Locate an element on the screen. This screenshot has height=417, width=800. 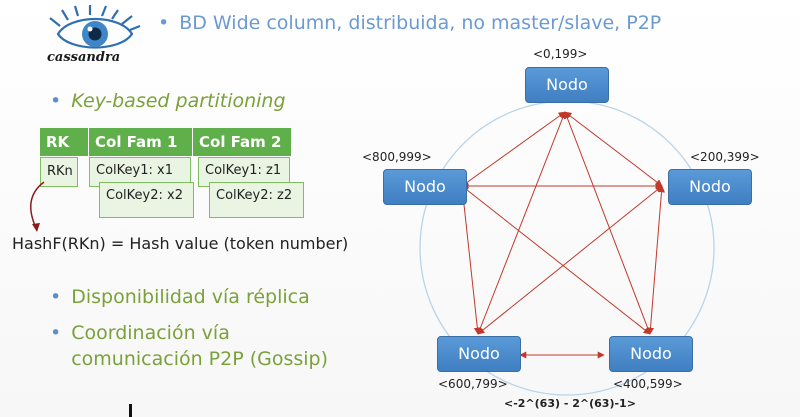
colkey2-z2-cell: ColKey2: z2 is located at coordinates (256, 200).